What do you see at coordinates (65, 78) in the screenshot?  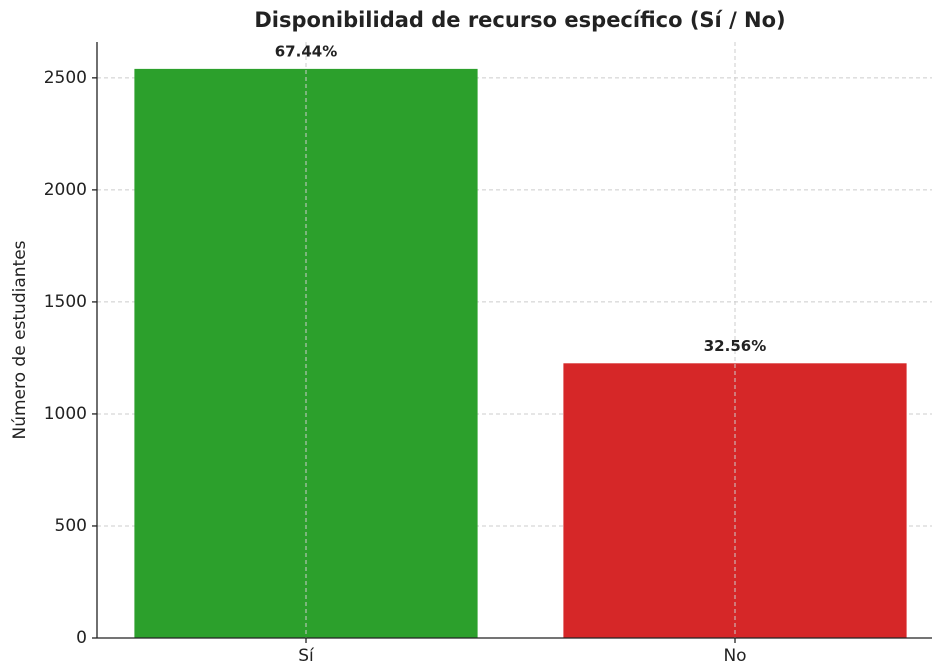 I see `y-tick-label: 2500` at bounding box center [65, 78].